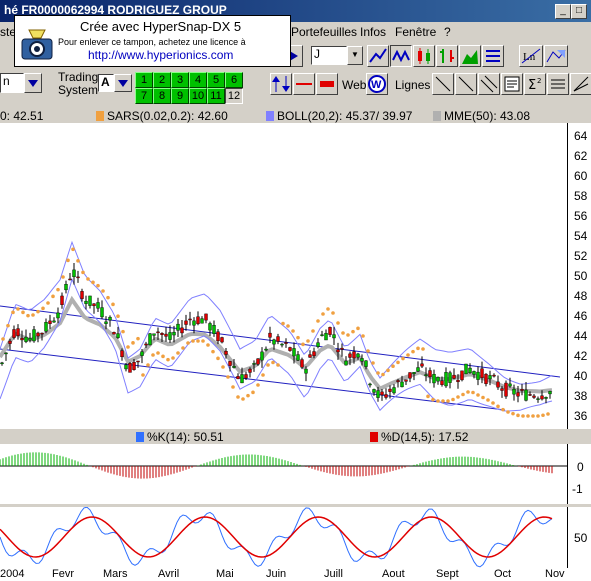 The height and width of the screenshot is (581, 591). What do you see at coordinates (416, 32) in the screenshot?
I see `menu-item-fenetre: Fenêtre` at bounding box center [416, 32].